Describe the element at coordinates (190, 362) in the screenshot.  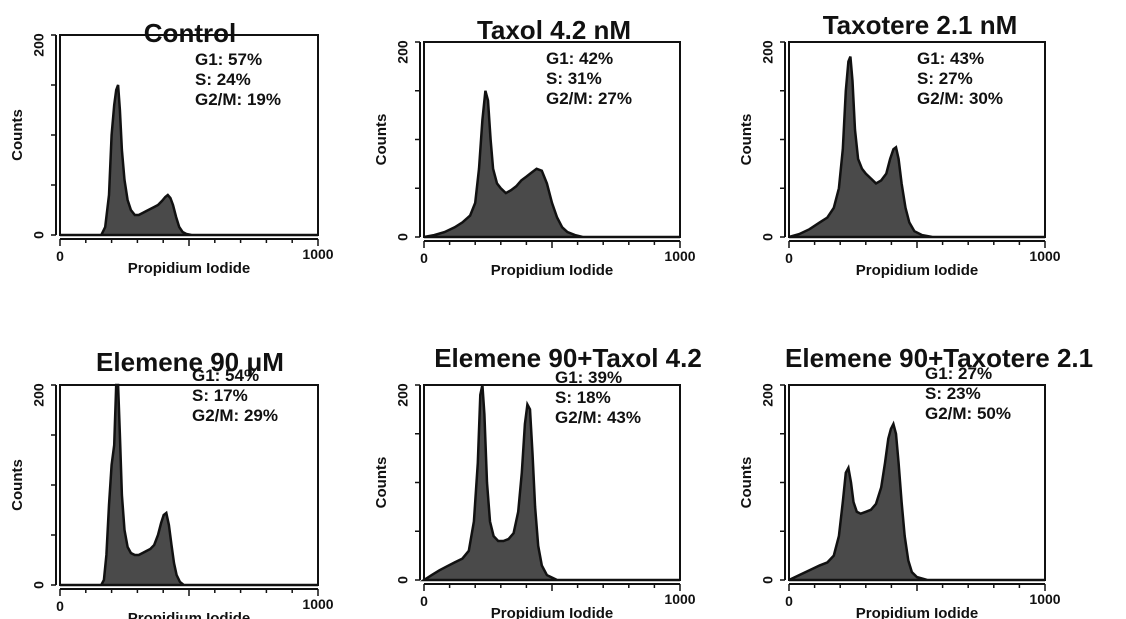
I see `panel-title: Elemene 90 μM` at that location.